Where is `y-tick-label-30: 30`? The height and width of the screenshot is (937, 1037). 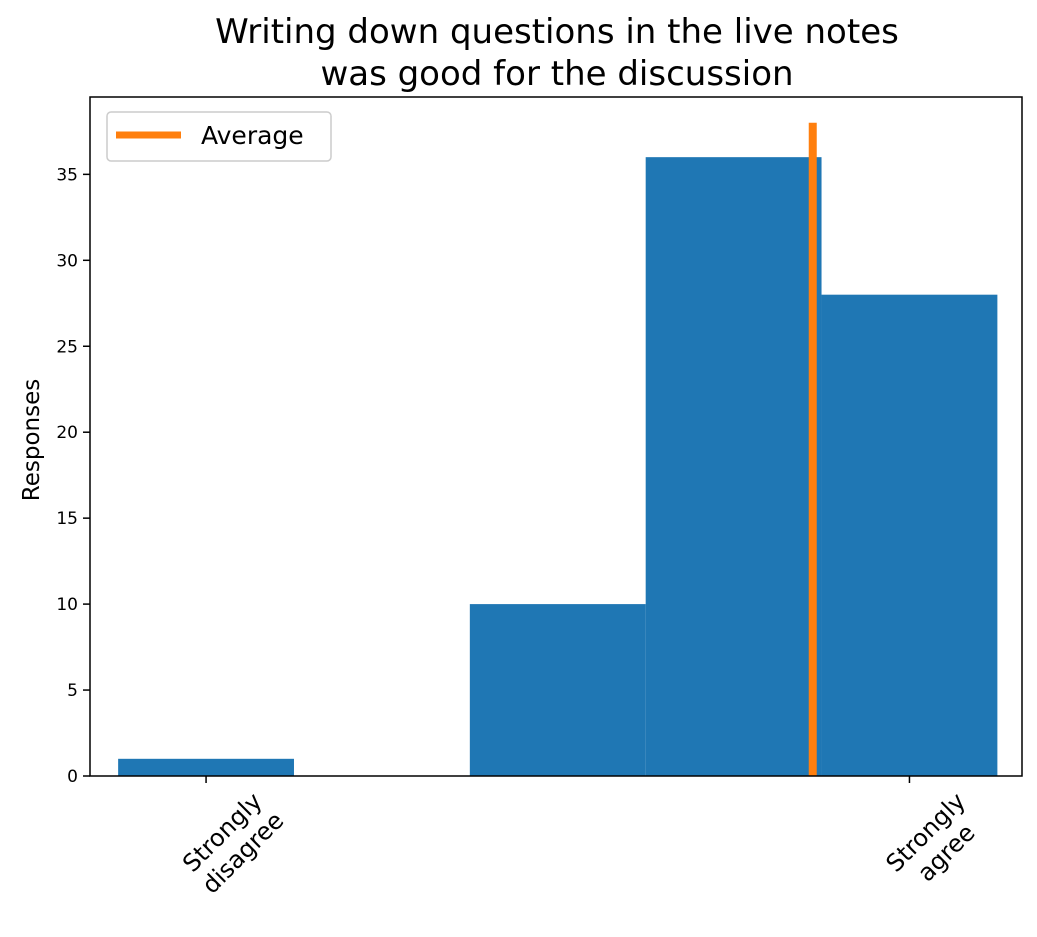
y-tick-label-30: 30 is located at coordinates (67, 261).